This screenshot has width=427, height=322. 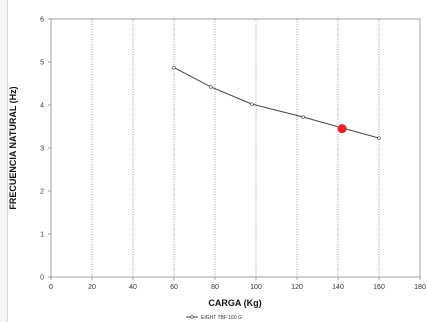 I want to click on y-tick-label: 1, so click(x=42, y=235).